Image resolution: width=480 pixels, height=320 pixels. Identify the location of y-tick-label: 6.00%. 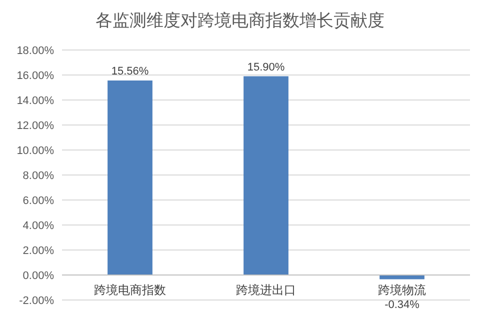
(38, 201).